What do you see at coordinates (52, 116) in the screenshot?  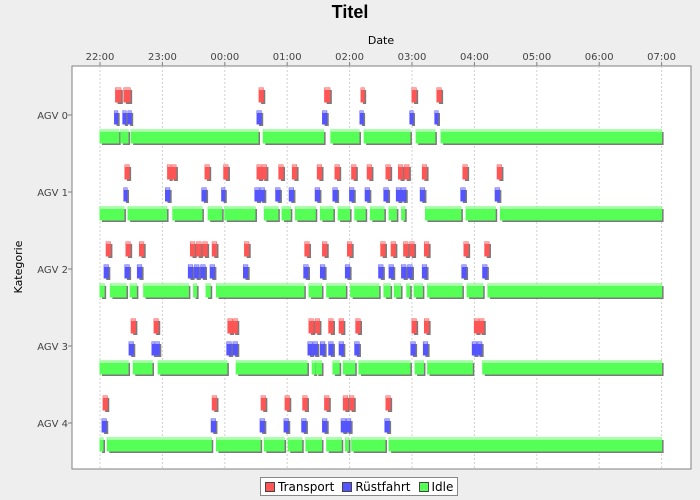 I see `y-tick-label: AGV 0` at bounding box center [52, 116].